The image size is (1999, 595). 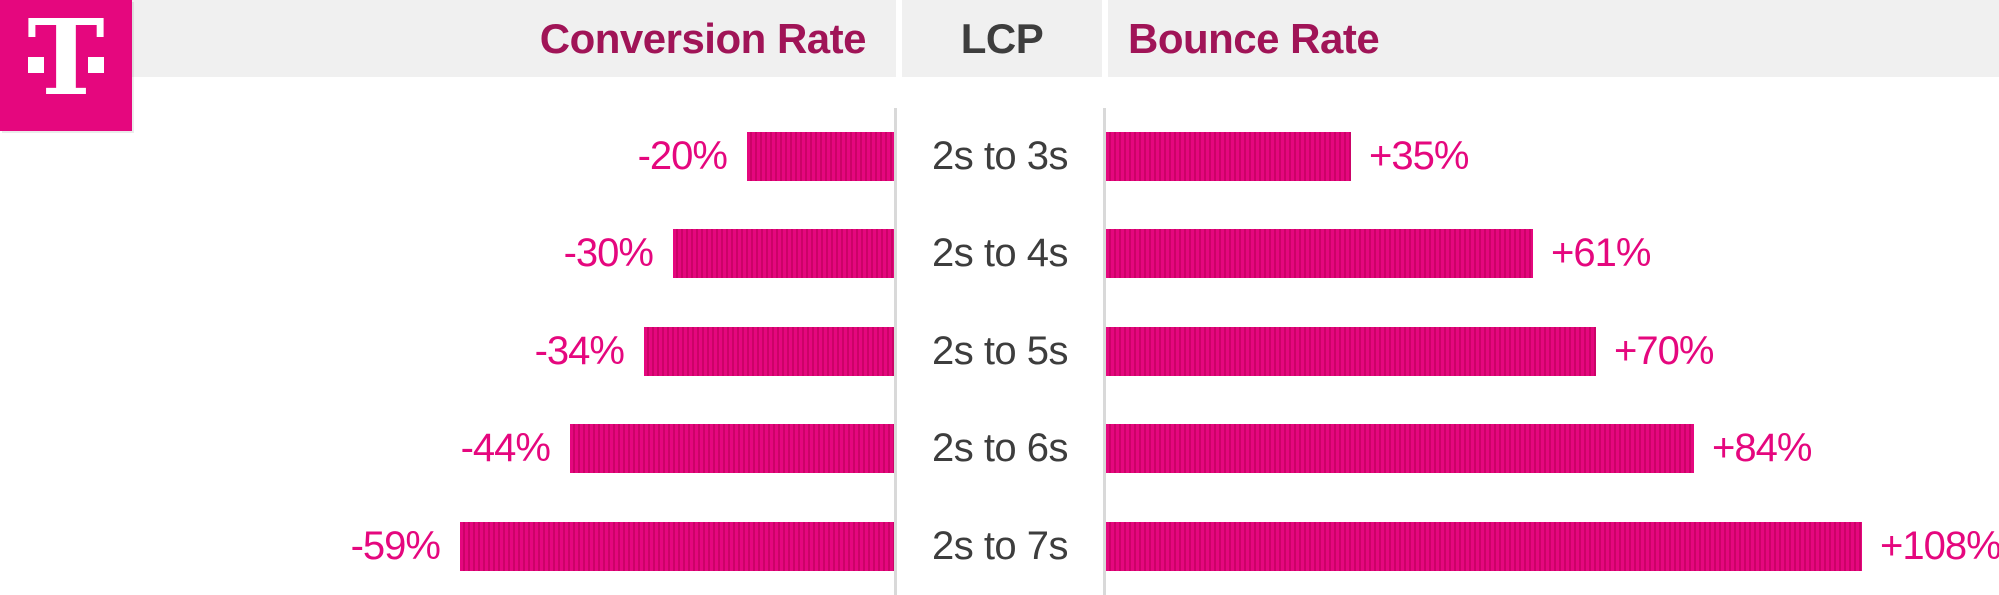 I want to click on lcp-range-label: 2s to 6s, so click(x=1000, y=448).